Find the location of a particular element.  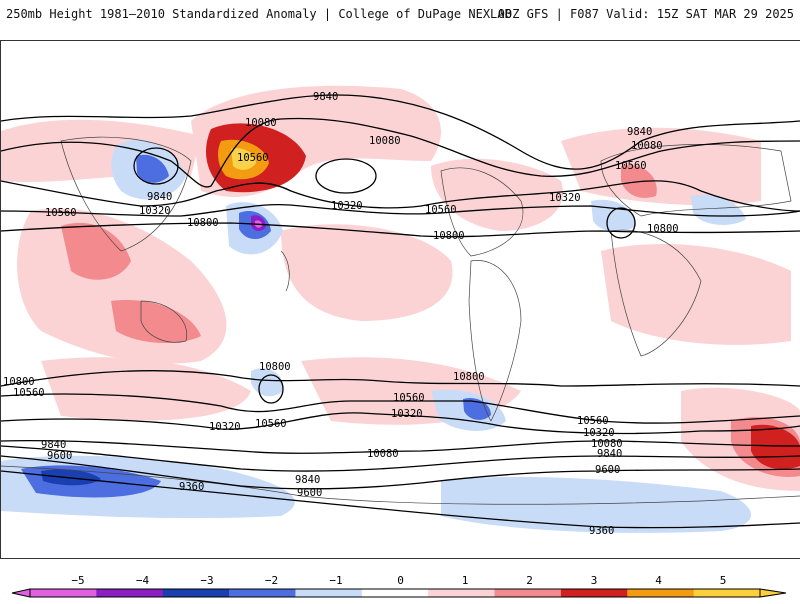

colorbar: −5 −4 −3 −2 −1 0 1 2 3 4 5 is located at coordinates (400, 586).